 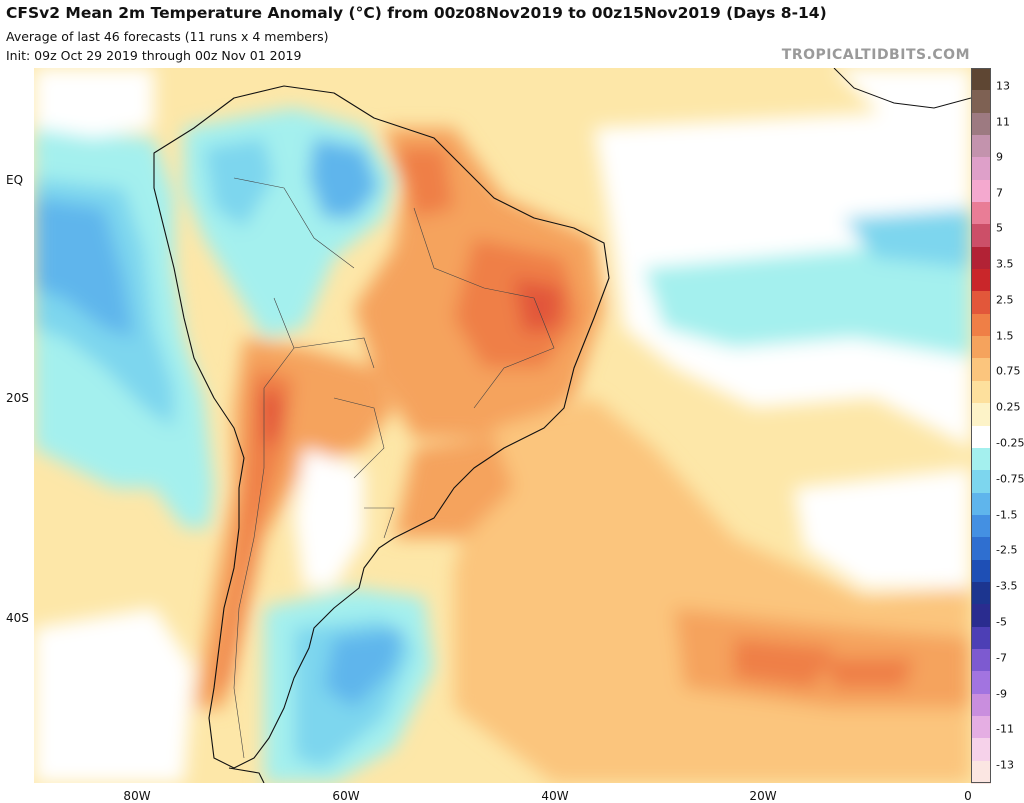 What do you see at coordinates (1003, 86) in the screenshot?
I see `colorbar-label: 13` at bounding box center [1003, 86].